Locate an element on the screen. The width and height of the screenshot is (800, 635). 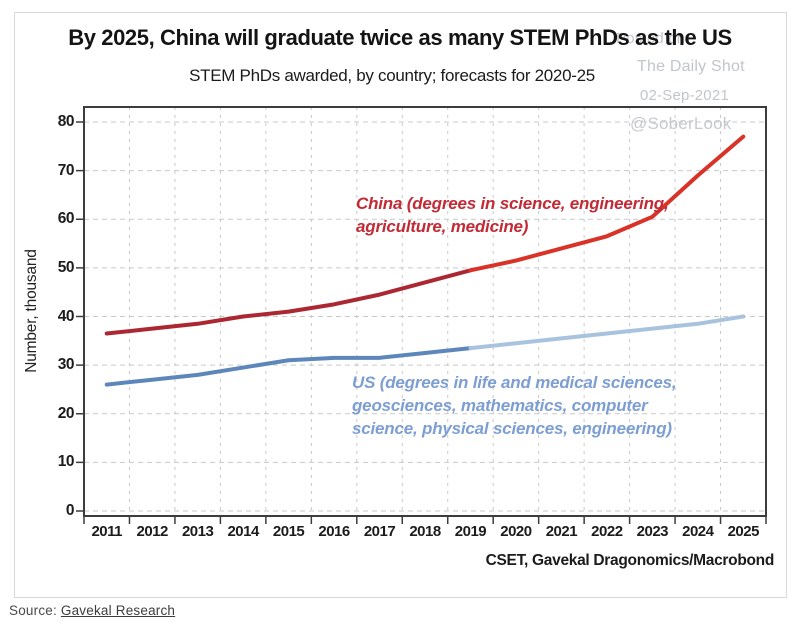
source-prefix: Source: is located at coordinates (35, 610).